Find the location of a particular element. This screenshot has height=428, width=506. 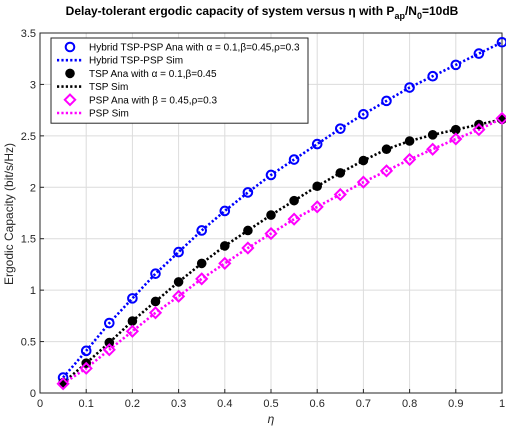

legend-box is located at coordinates (179, 80).